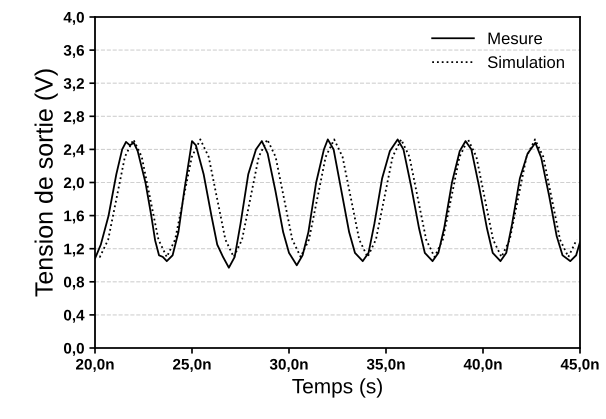  Describe the element at coordinates (337, 388) in the screenshot. I see `x-axis-title: Temps (s)` at that location.